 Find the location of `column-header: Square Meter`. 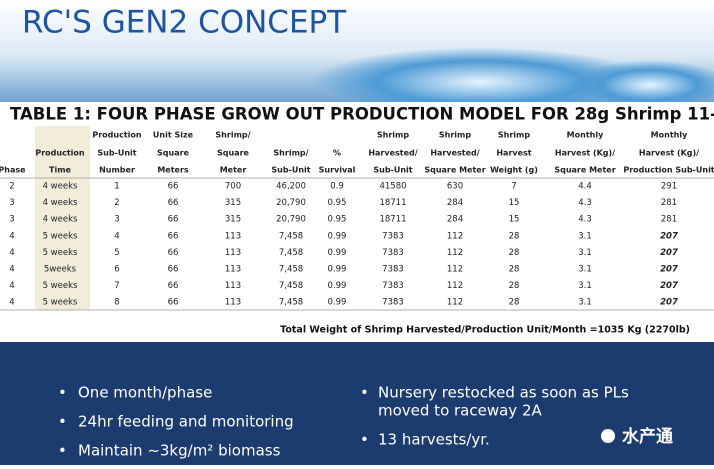

column-header: Square Meter is located at coordinates (454, 170).